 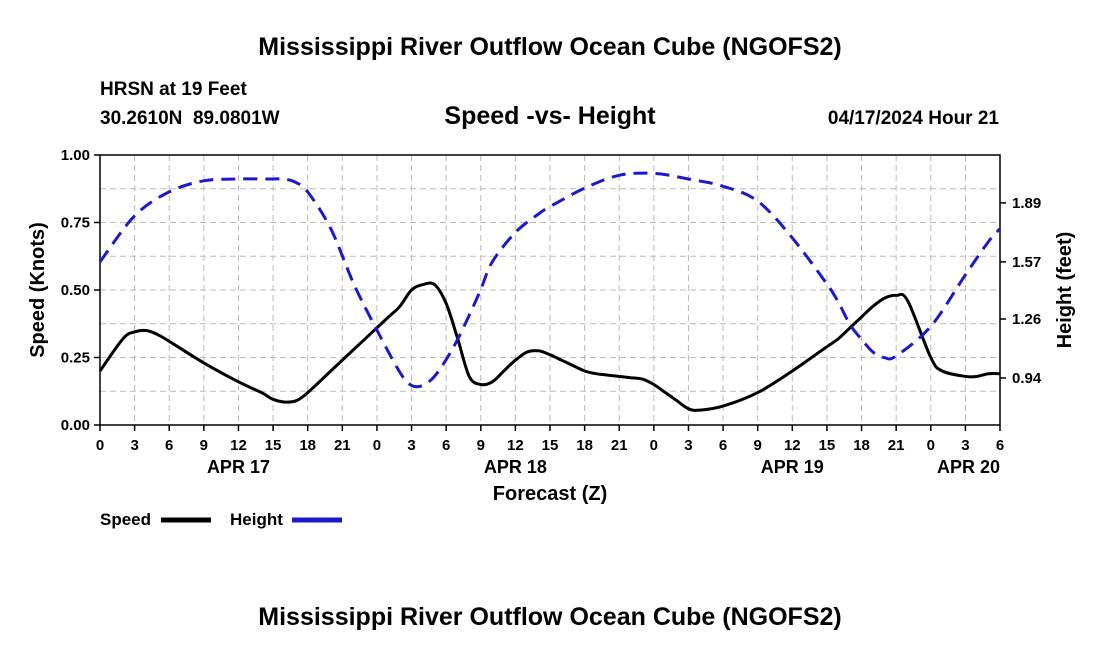 I want to click on chart-title: Speed -vs- Height, so click(x=550, y=116).